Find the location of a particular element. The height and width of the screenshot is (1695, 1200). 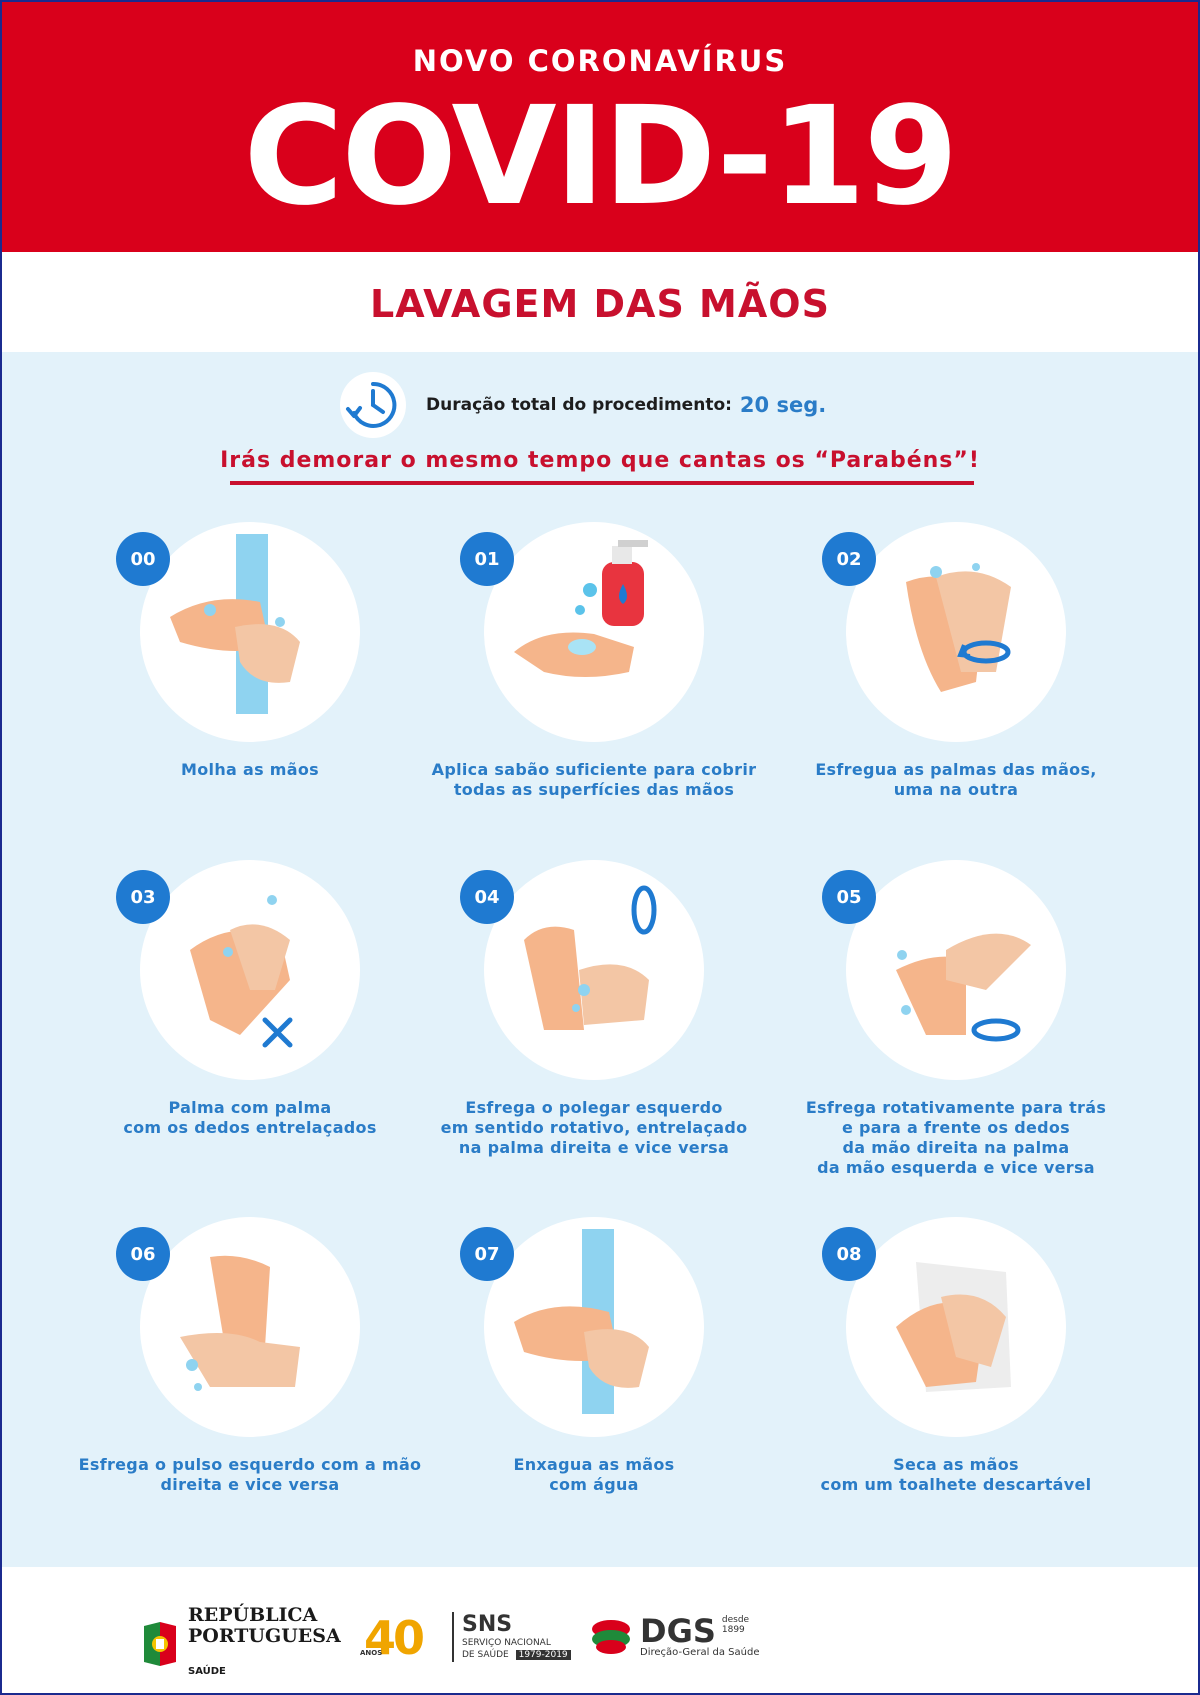

portugal-flag-icon is located at coordinates (160, 1643).